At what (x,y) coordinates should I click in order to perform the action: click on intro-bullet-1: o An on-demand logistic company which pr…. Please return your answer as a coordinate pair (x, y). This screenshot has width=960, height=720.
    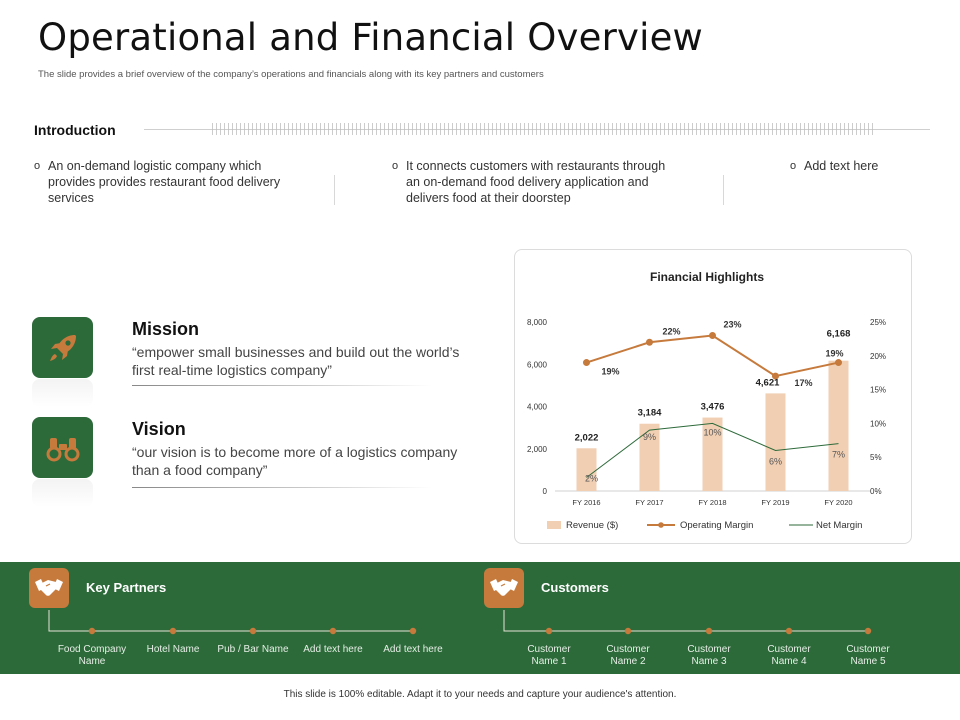
    Looking at the image, I should click on (159, 182).